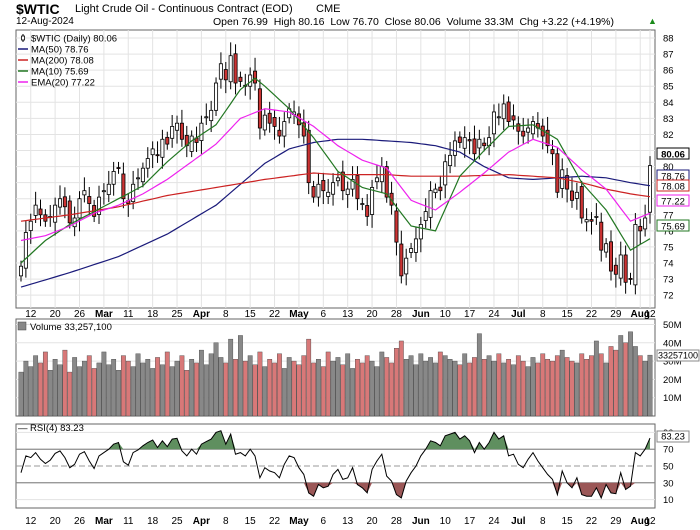 The image size is (700, 530). Describe the element at coordinates (668, 55) in the screenshot. I see `price-tick-label: 87` at that location.